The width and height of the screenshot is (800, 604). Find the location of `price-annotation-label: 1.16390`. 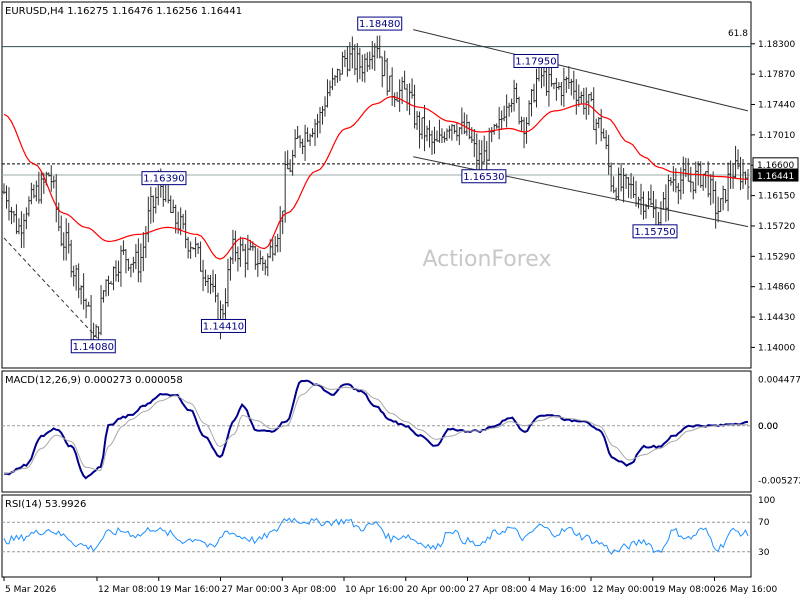

price-annotation-label: 1.16390 is located at coordinates (163, 179).